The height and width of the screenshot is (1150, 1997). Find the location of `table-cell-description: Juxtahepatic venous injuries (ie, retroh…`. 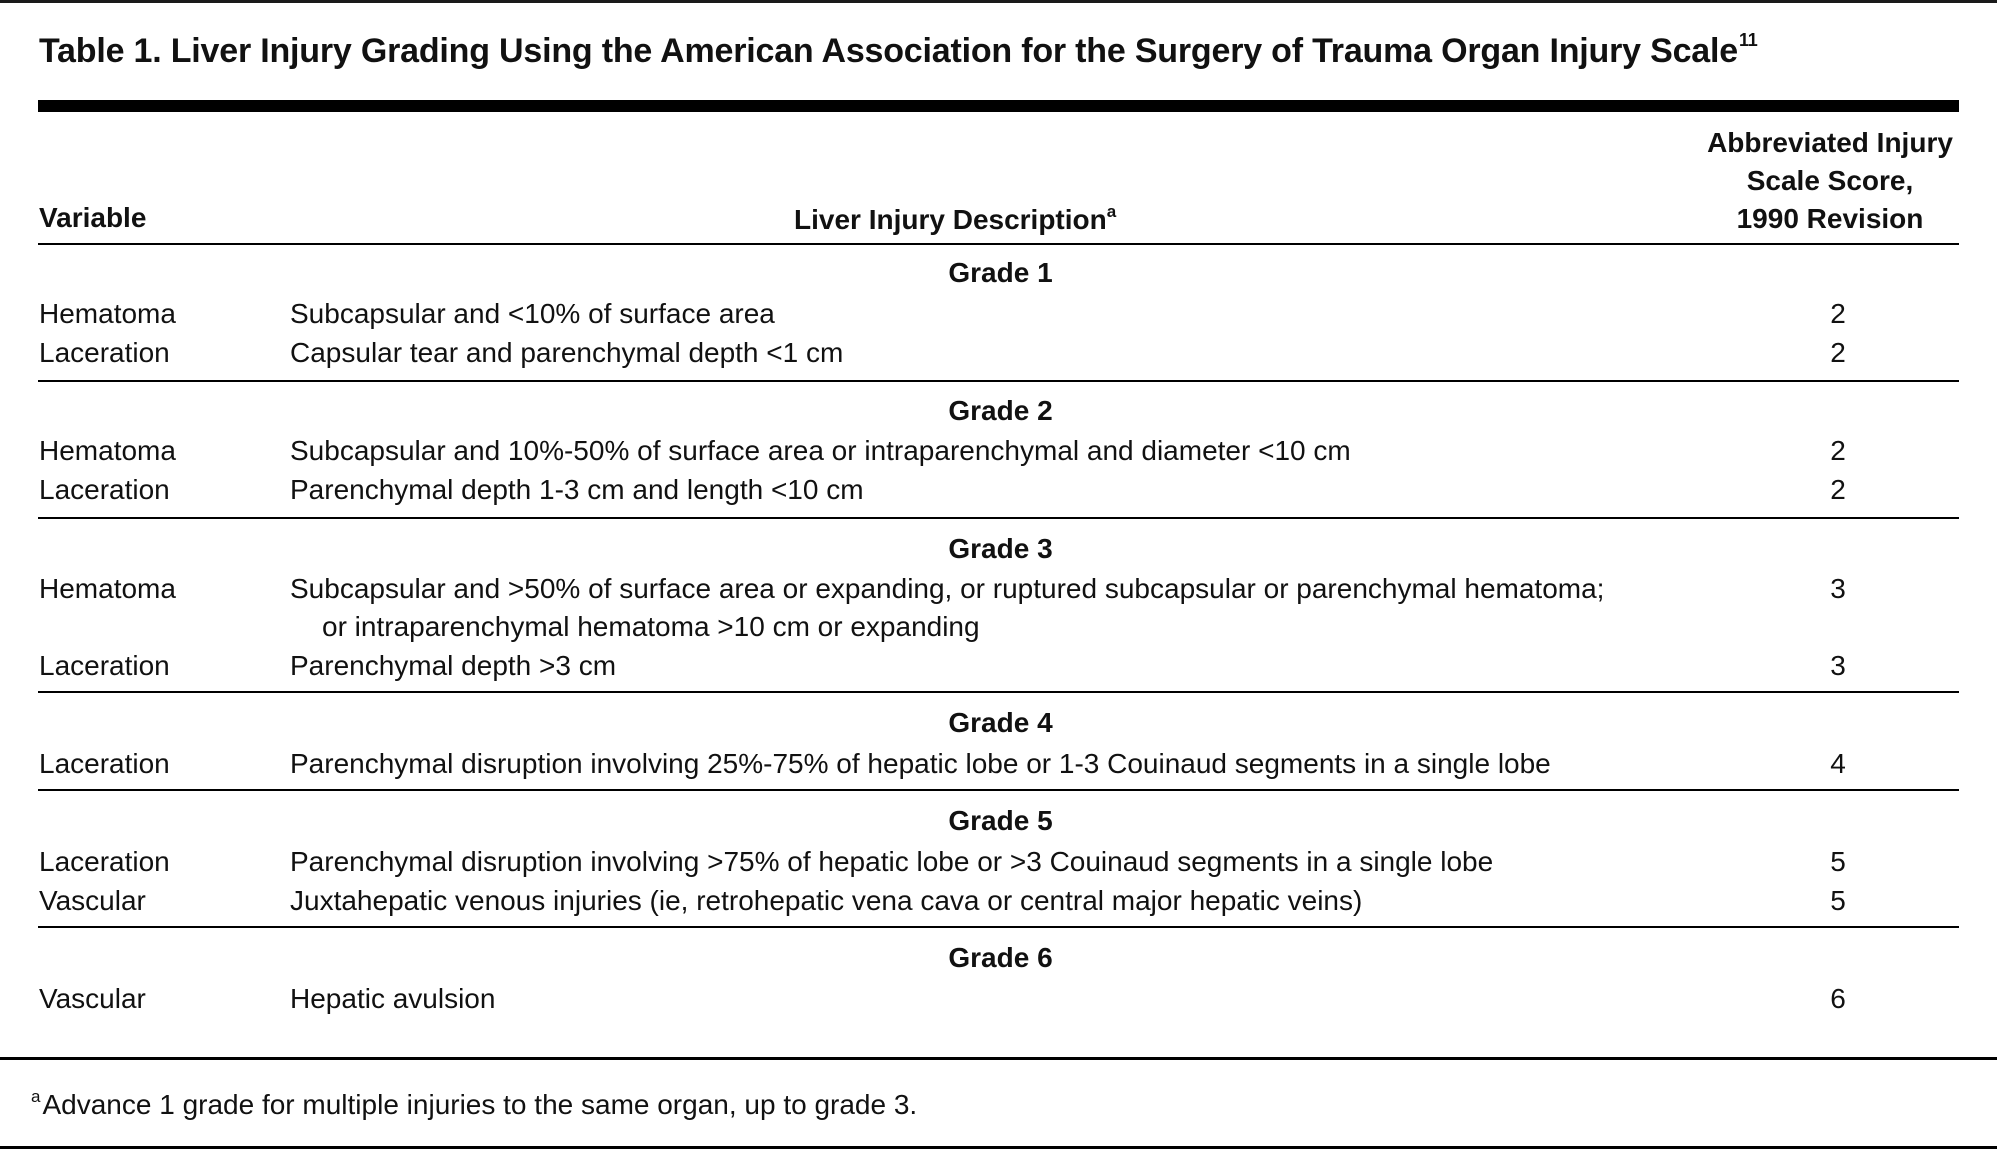

table-cell-description: Juxtahepatic venous injuries (ie, retroh… is located at coordinates (826, 900).